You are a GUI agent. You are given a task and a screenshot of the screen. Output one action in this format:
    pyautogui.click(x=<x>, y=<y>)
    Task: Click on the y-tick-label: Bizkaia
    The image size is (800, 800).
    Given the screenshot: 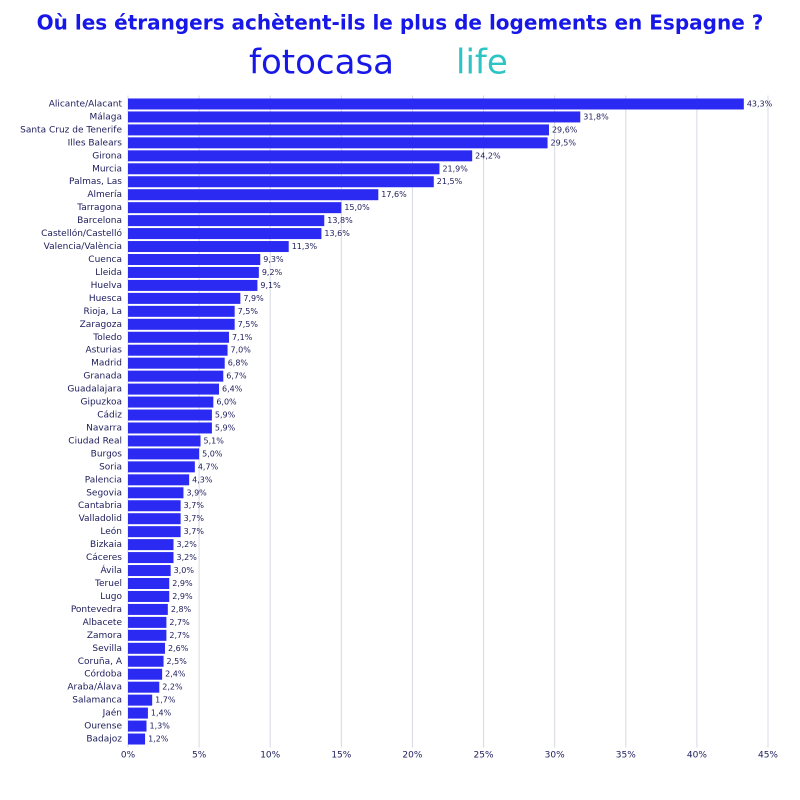 What is the action you would take?
    pyautogui.click(x=106, y=545)
    